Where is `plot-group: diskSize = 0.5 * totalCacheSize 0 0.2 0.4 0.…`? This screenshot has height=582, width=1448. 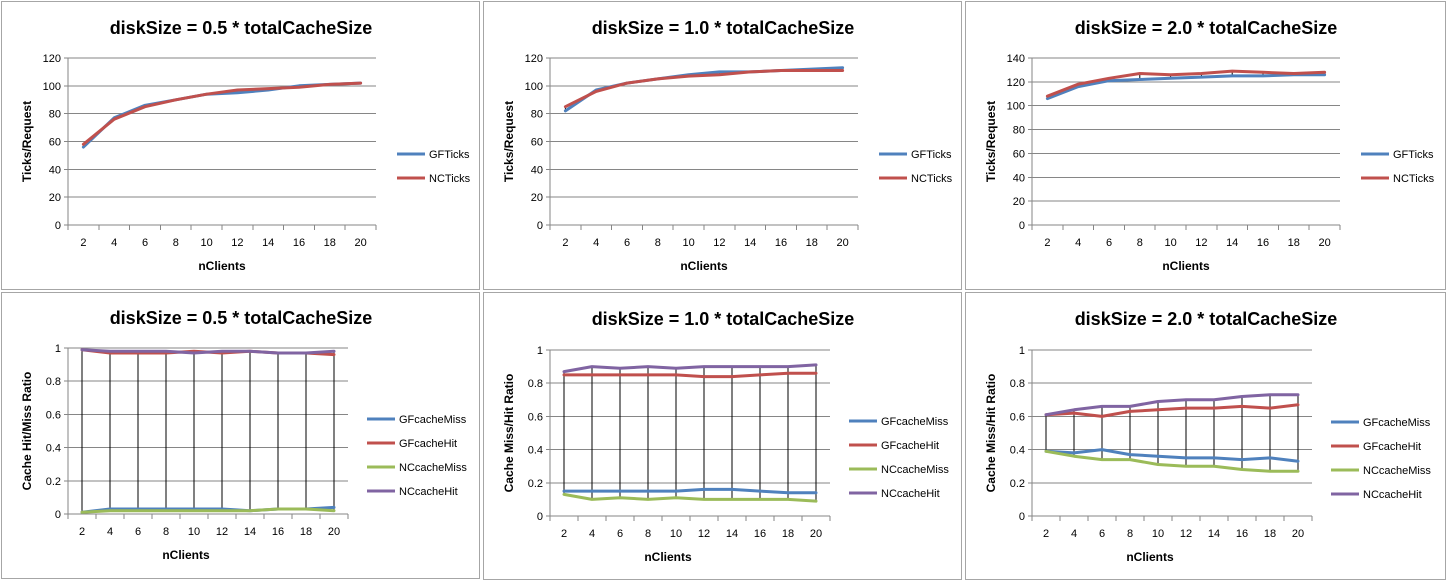
plot-group: diskSize = 0.5 * totalCacheSize 0 0.2 0.4 0.… is located at coordinates (243, 435).